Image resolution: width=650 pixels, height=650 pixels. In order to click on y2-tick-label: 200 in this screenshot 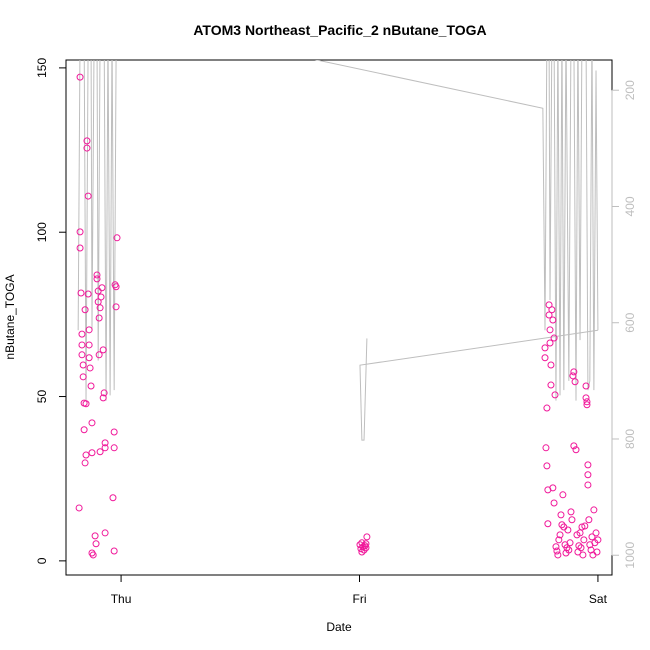, I will do `click(630, 90)`.